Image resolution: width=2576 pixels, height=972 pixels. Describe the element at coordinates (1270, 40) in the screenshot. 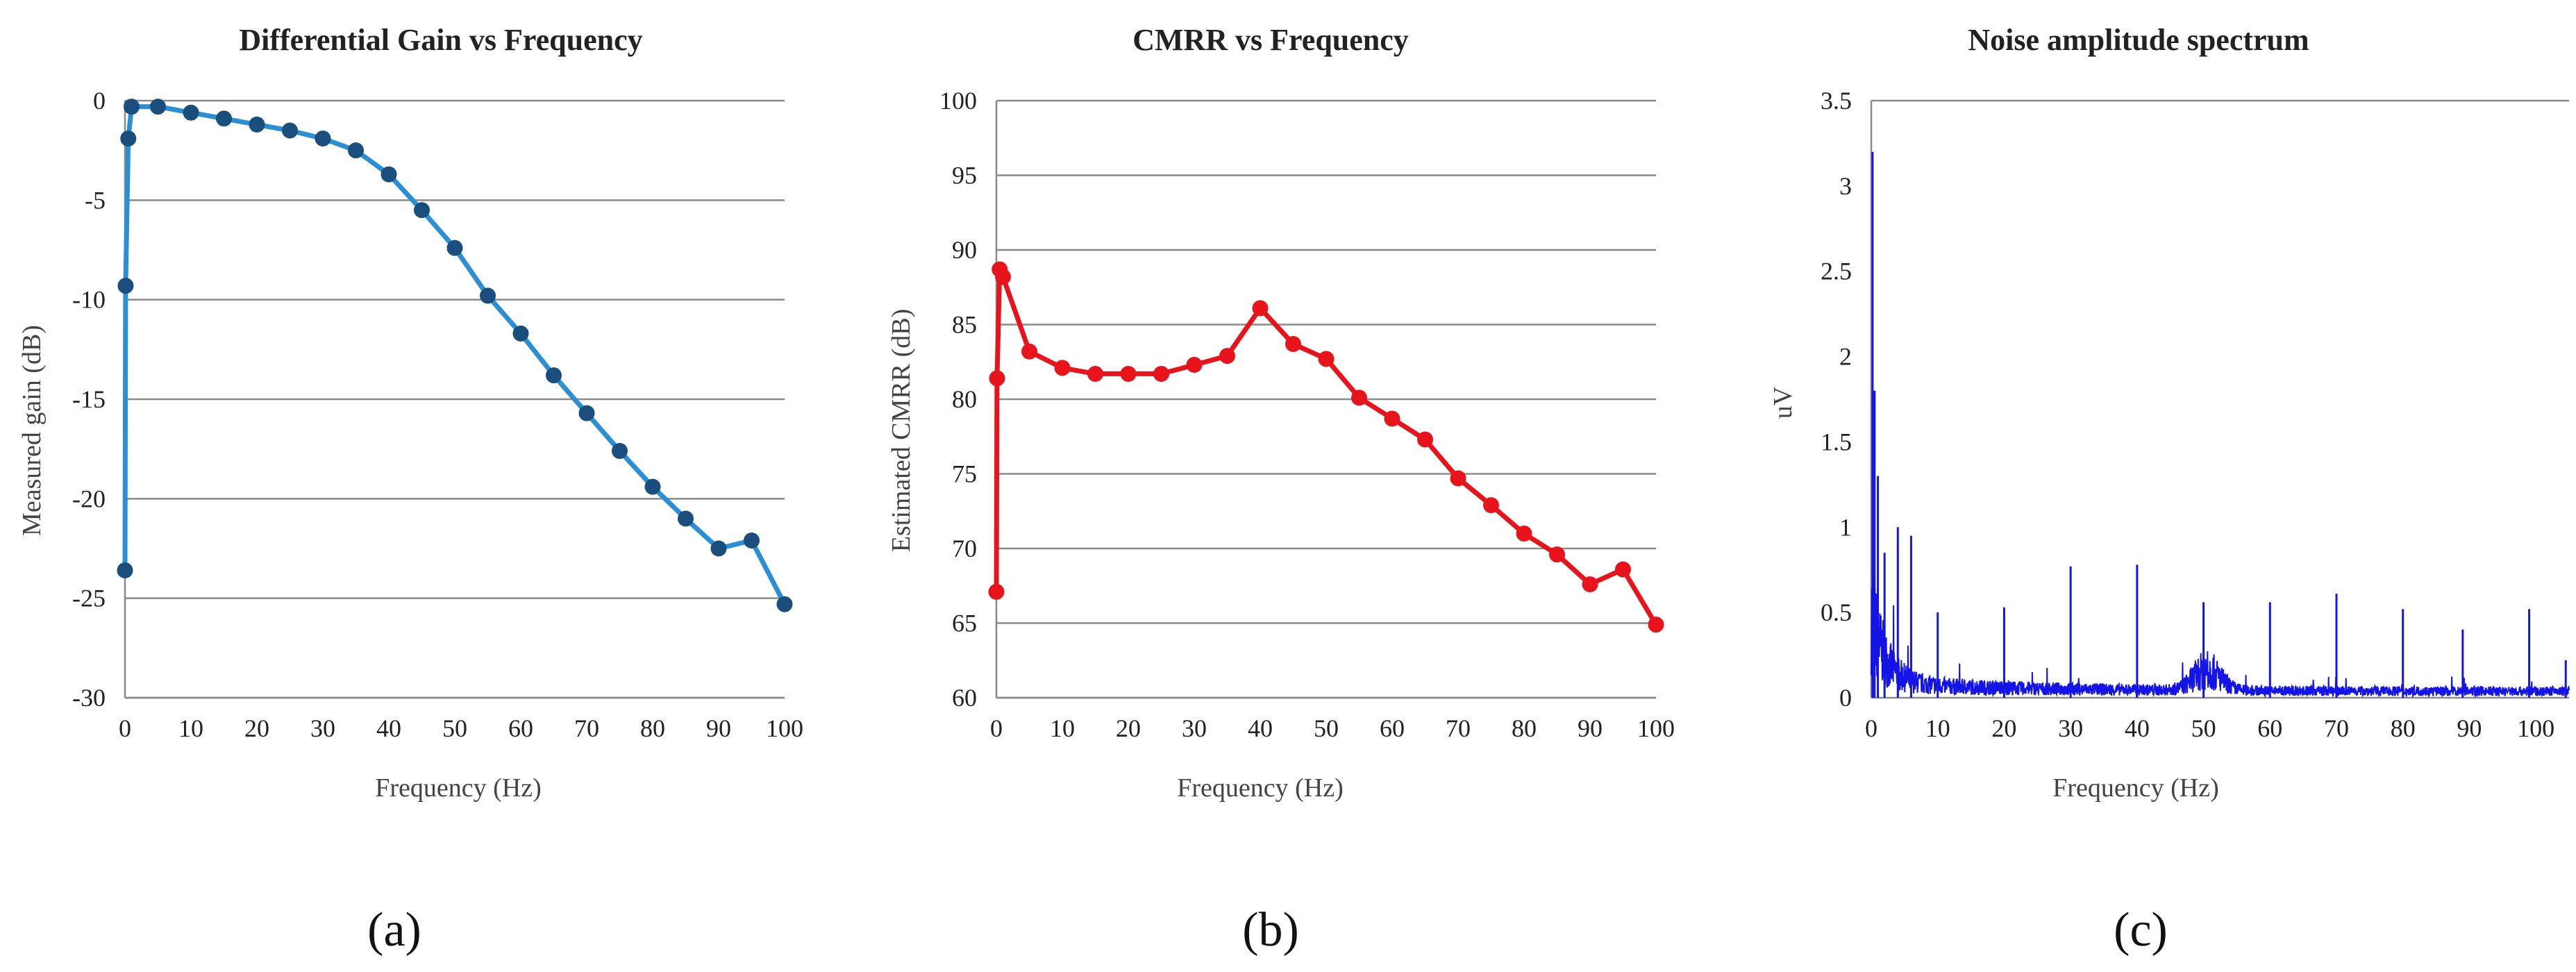

I see `chart-title: CMRR vs Frequency` at that location.